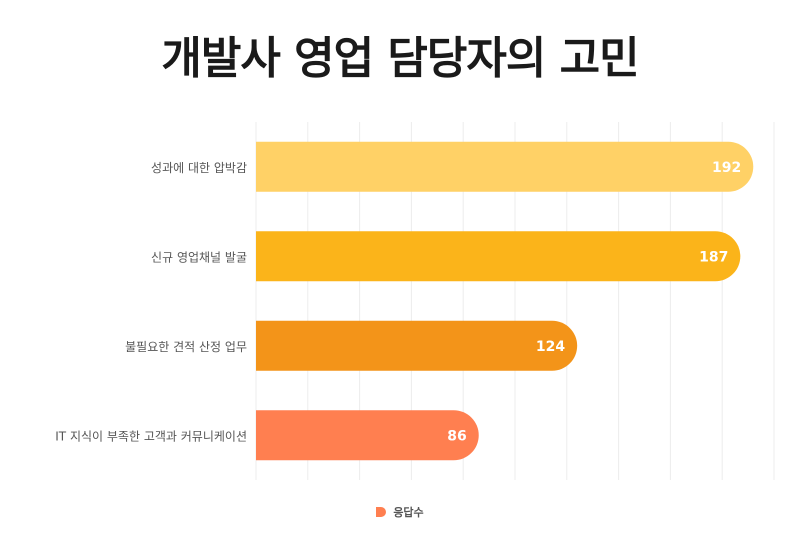 The height and width of the screenshot is (550, 800). What do you see at coordinates (400, 58) in the screenshot?
I see `chart-title: 개발사 영업 담당자의 고민` at bounding box center [400, 58].